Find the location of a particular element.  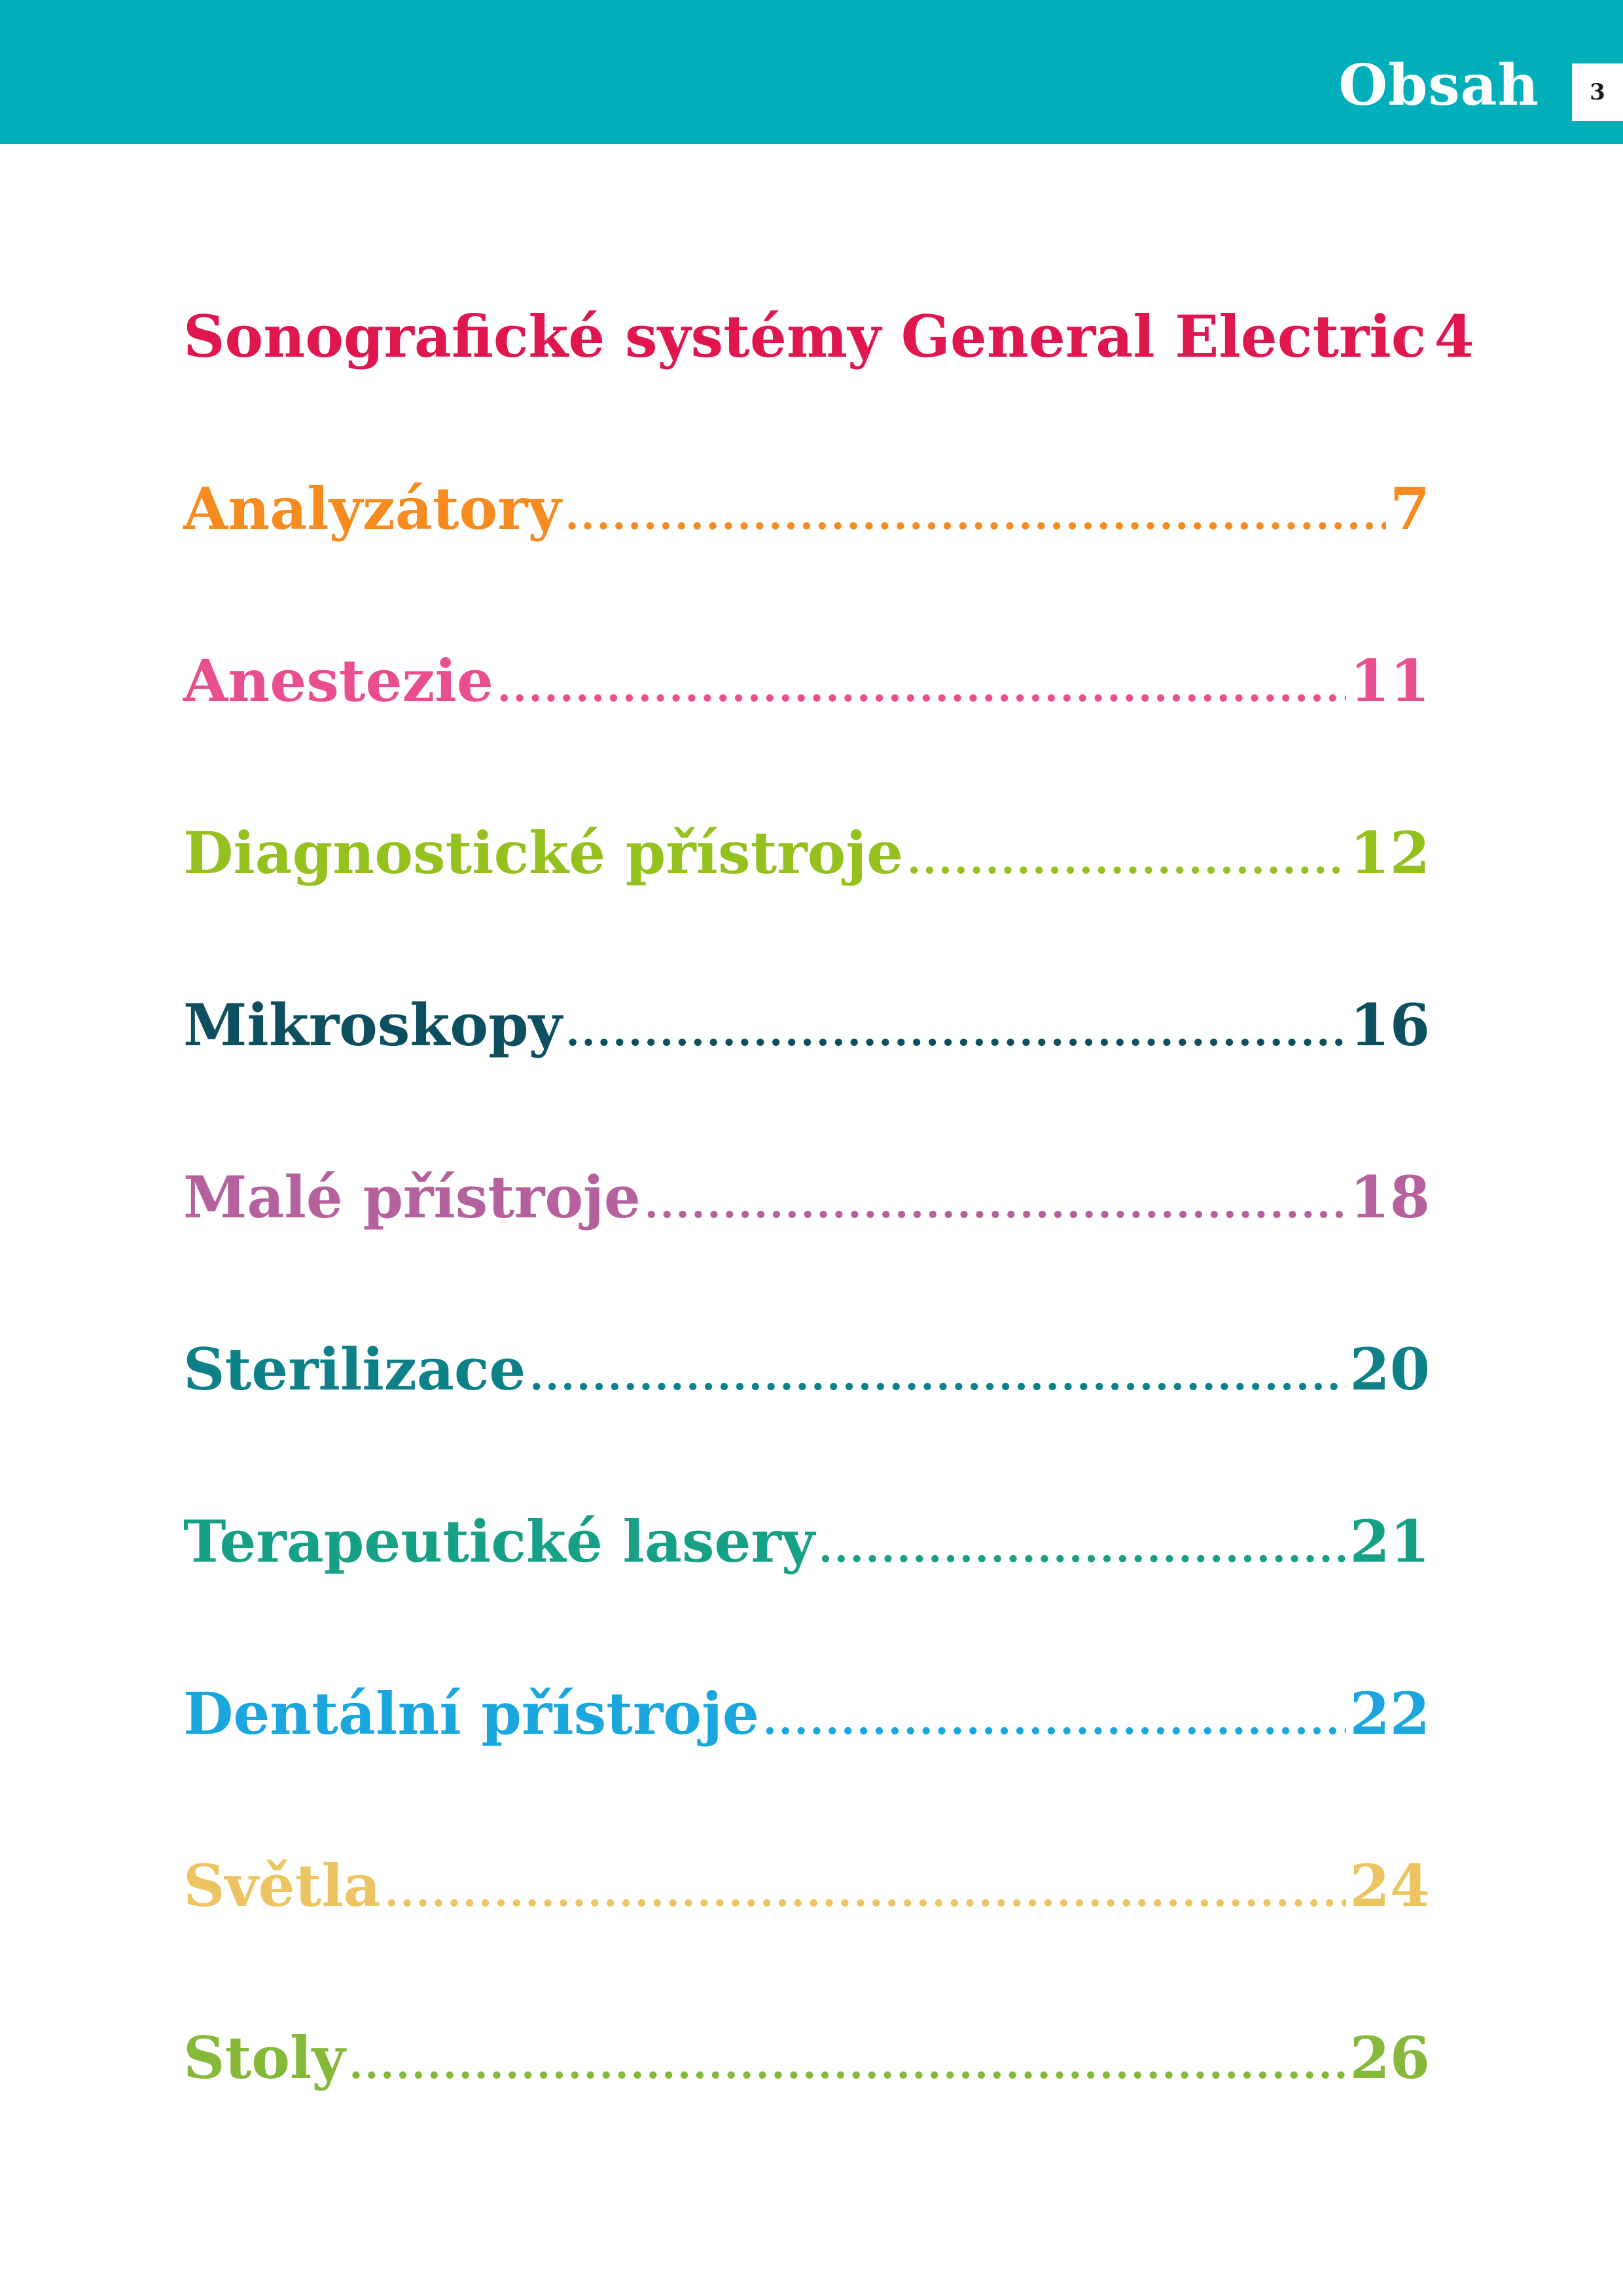

toc-entry-page: 24 is located at coordinates (1390, 1886).